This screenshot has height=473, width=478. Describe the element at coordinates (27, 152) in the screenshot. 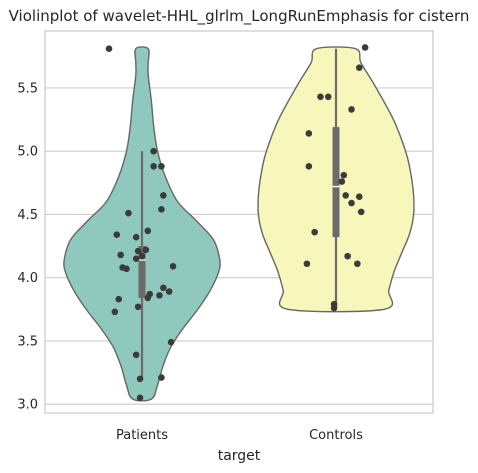

I see `y-tick-label: 5.0` at that location.